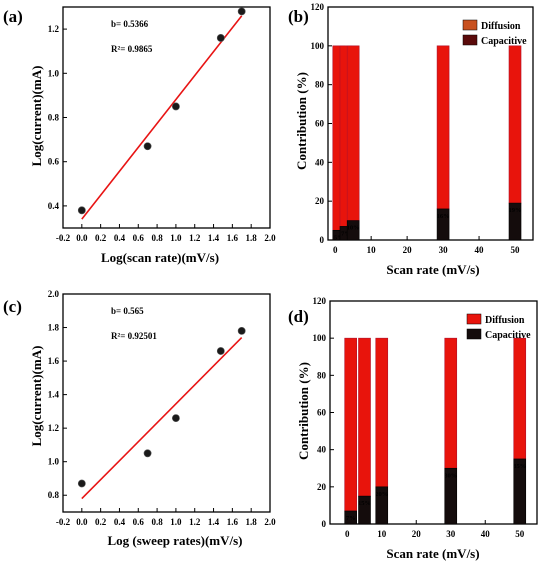  Describe the element at coordinates (318, 46) in the screenshot. I see `y-tick-label: 100` at that location.